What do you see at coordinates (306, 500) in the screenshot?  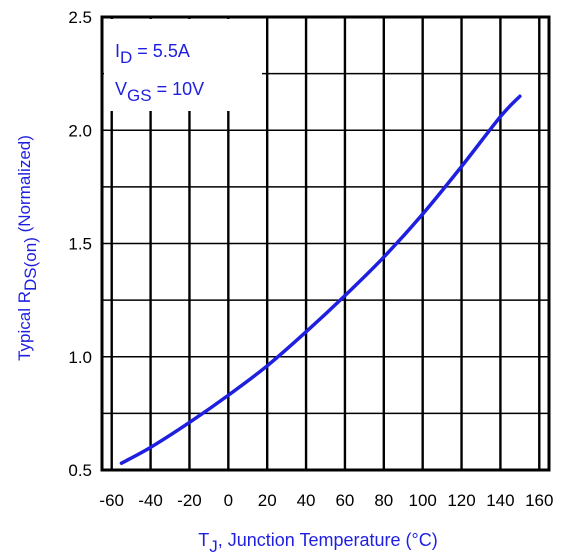 I see `x-tick-label: 40` at bounding box center [306, 500].